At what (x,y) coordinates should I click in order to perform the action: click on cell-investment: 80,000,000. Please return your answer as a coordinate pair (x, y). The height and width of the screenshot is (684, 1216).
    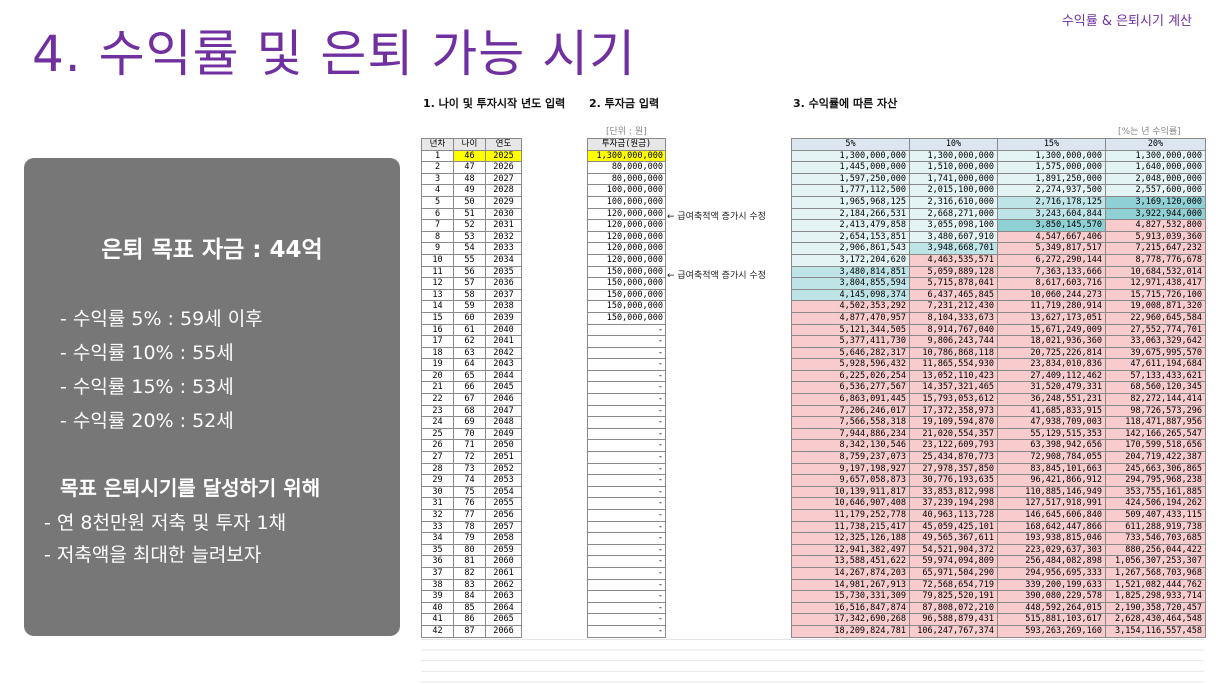
    Looking at the image, I should click on (626, 167).